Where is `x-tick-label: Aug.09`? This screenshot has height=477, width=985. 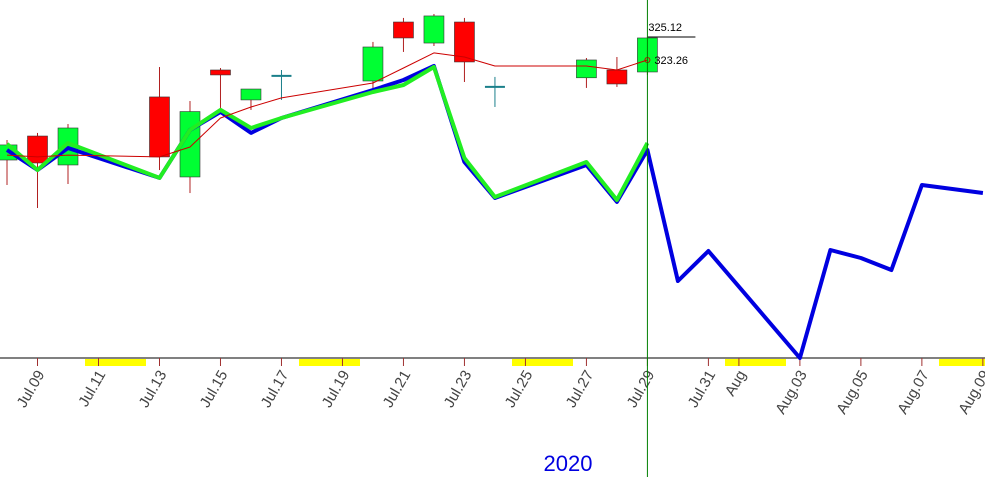
x-tick-label: Aug.09 is located at coordinates (970, 392).